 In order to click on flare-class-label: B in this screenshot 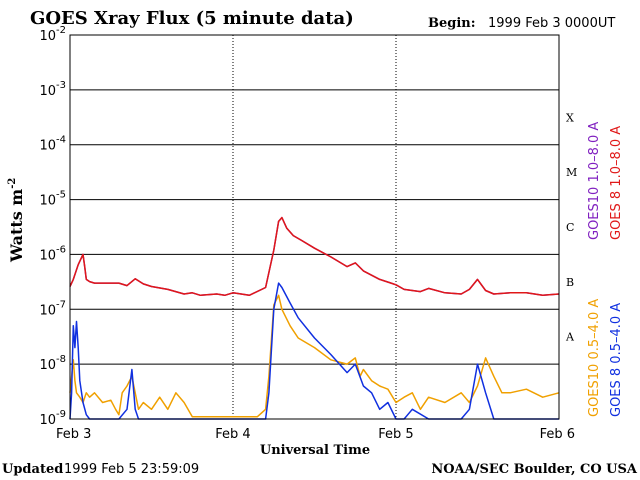, I will do `click(570, 282)`.